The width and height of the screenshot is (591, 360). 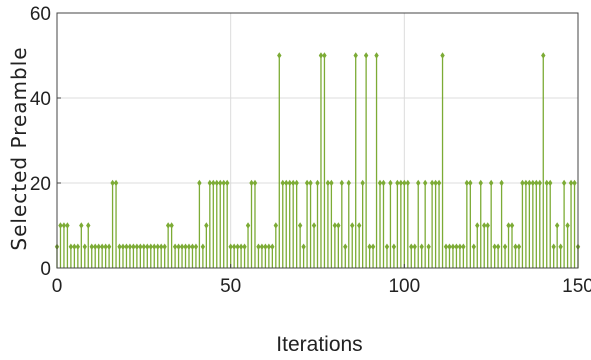 I want to click on y-axis-title: Selected Preamble, so click(x=19, y=148).